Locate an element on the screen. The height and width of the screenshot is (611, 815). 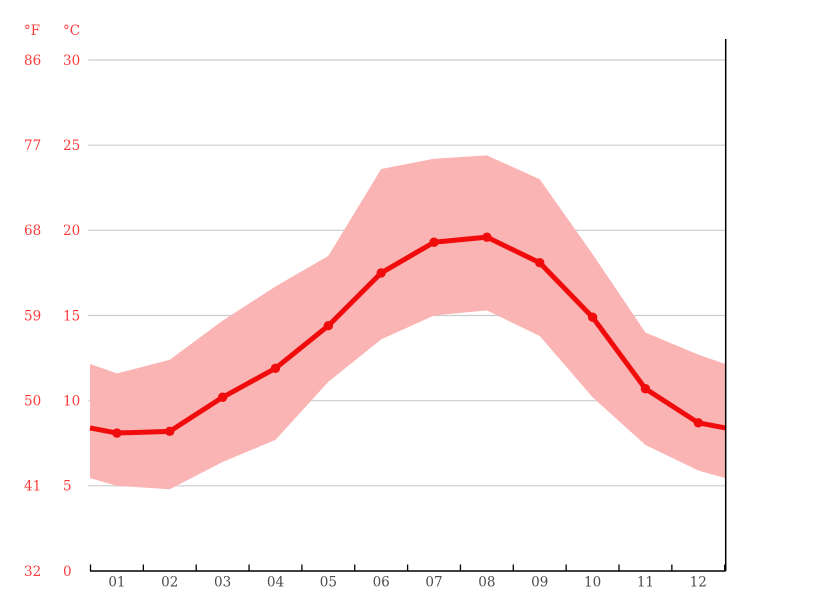
unit-label-celsius: °C is located at coordinates (71, 31).